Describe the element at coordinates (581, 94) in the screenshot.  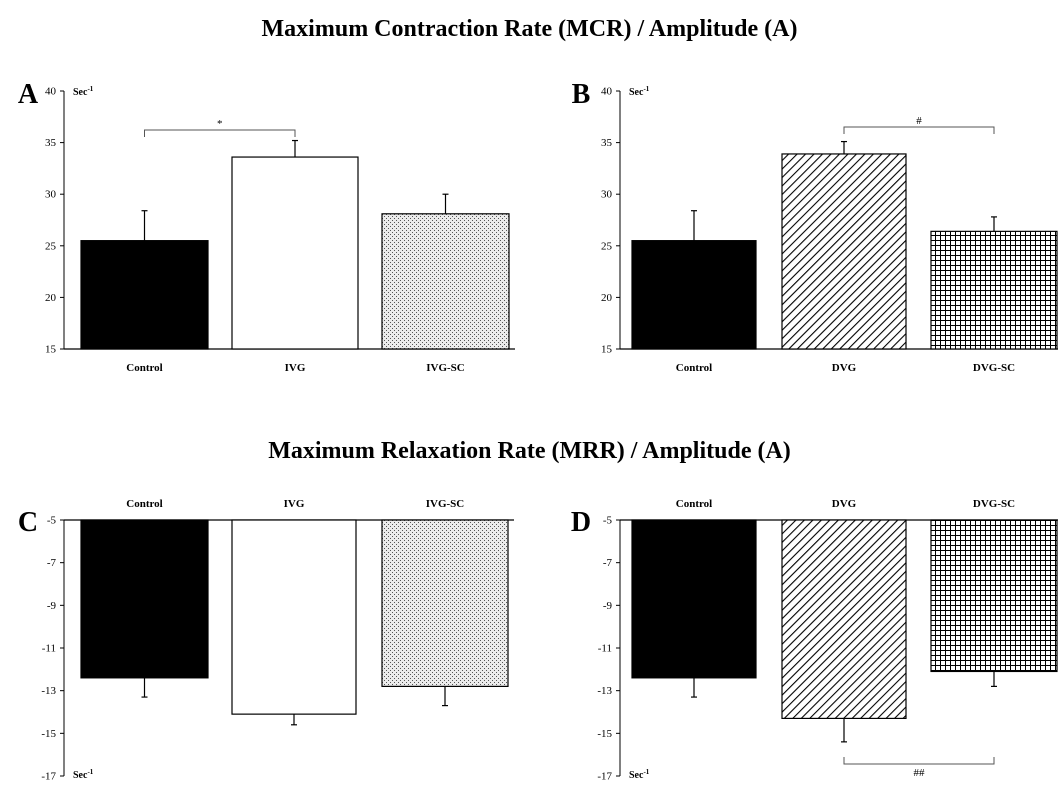
I see `panel-label: B` at that location.